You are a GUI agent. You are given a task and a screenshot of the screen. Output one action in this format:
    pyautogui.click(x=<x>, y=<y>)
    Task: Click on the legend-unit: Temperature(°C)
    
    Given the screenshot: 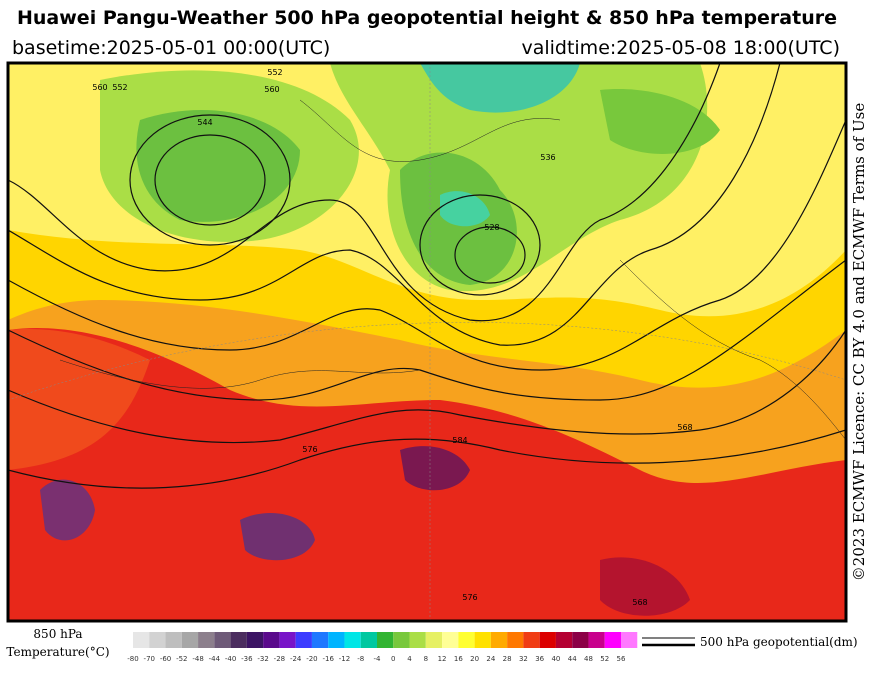 What is the action you would take?
    pyautogui.click(x=57, y=652)
    